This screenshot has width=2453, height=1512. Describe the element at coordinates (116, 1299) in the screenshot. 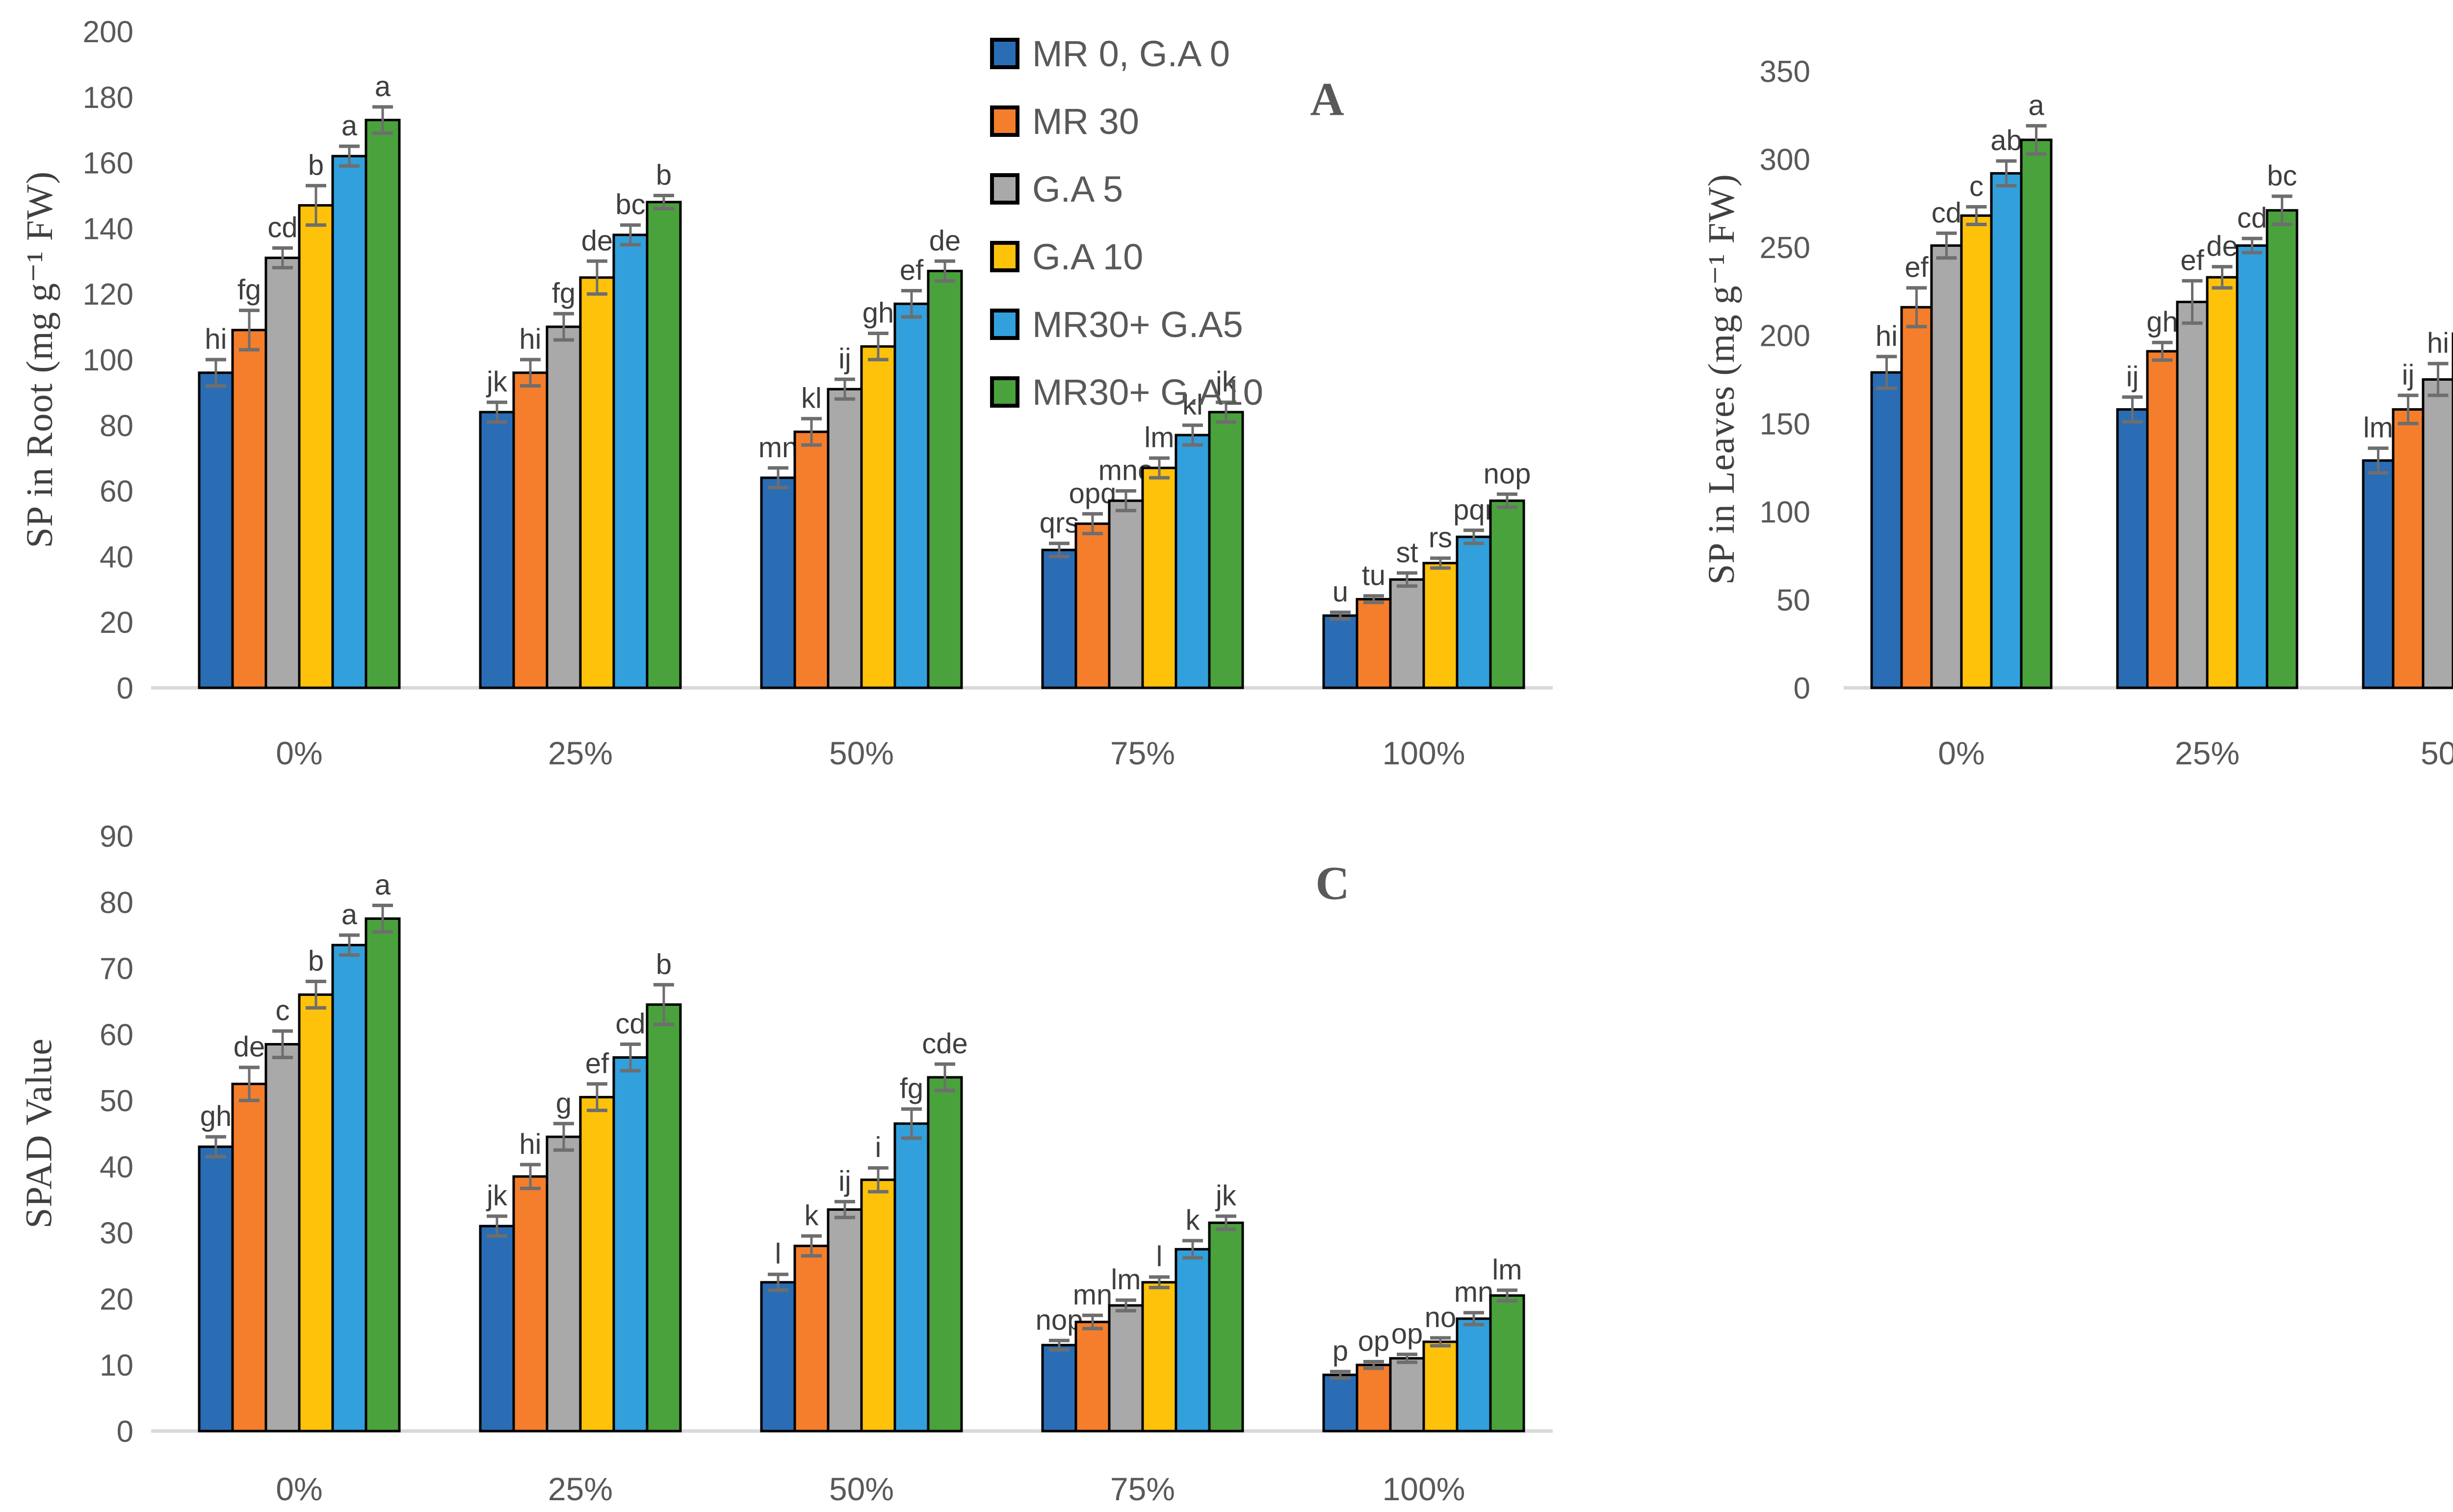

I see `y-tick-label: 20` at that location.